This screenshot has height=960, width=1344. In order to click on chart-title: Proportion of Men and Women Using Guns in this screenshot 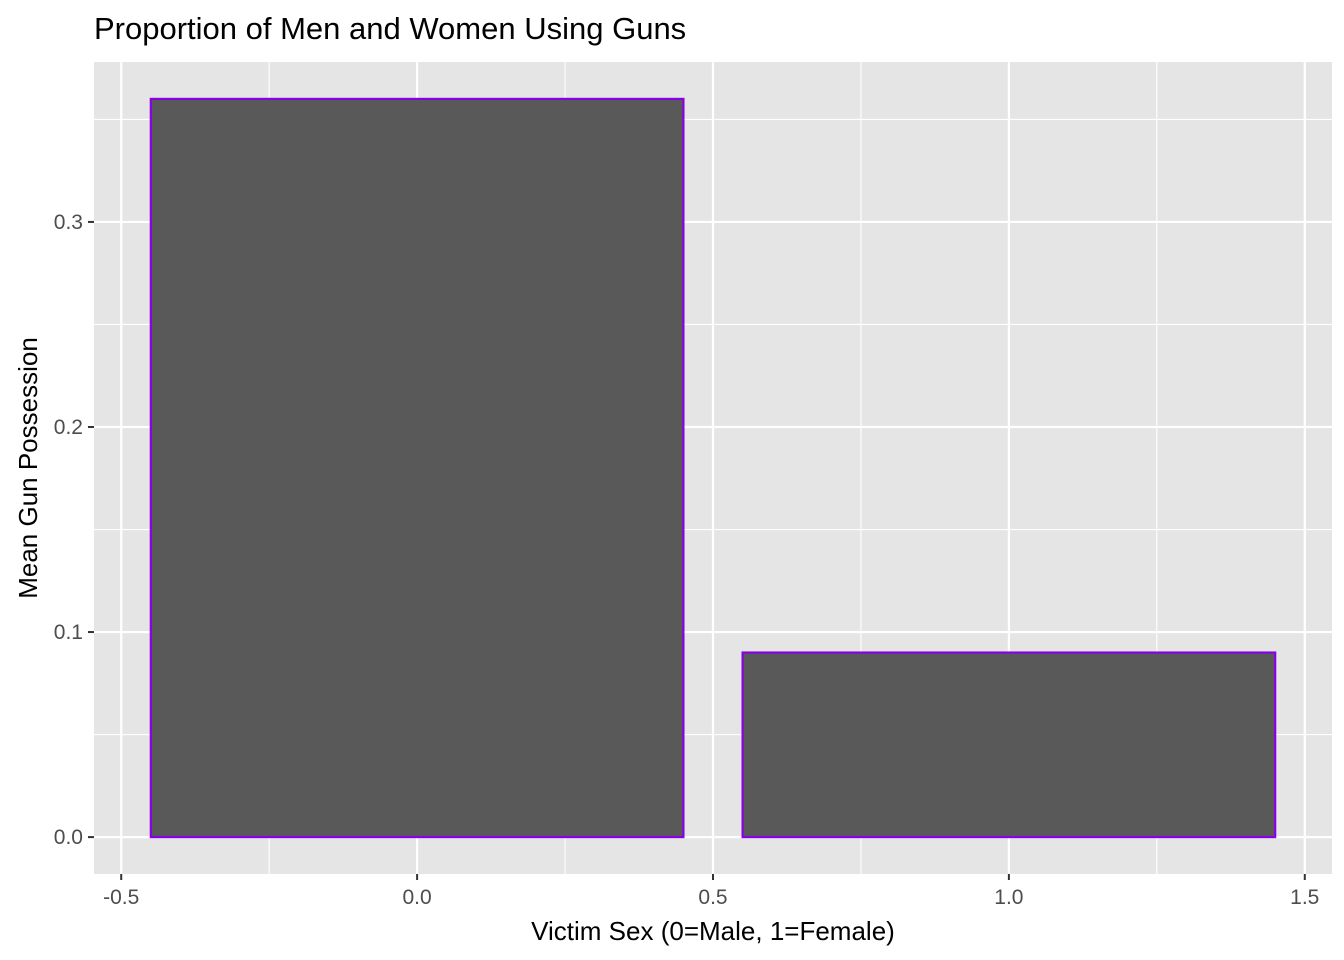, I will do `click(390, 28)`.